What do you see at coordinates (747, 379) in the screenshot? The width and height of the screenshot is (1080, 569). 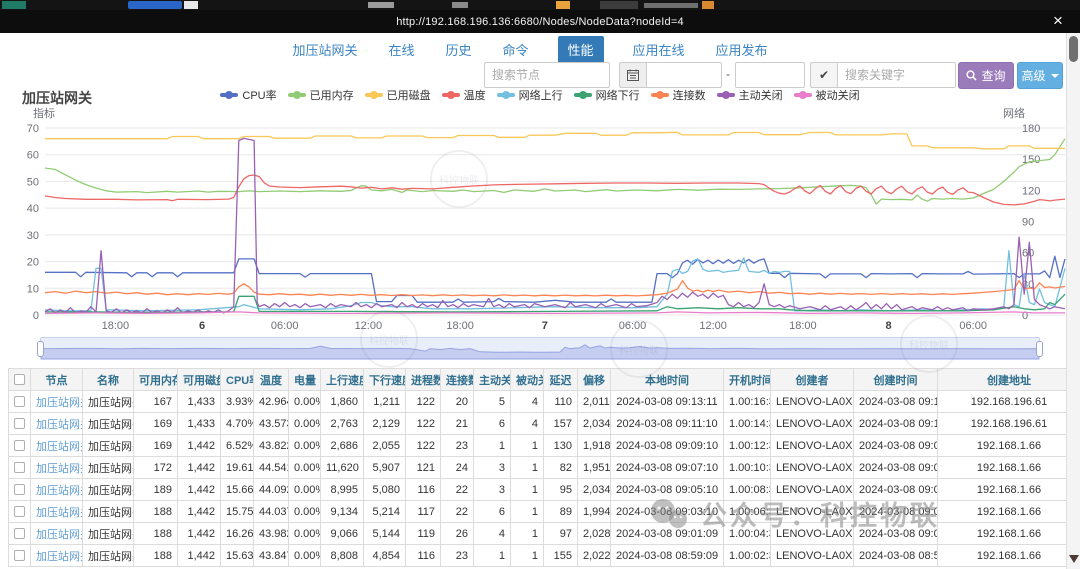 I see `column-header-开机时间: 开机时间` at bounding box center [747, 379].